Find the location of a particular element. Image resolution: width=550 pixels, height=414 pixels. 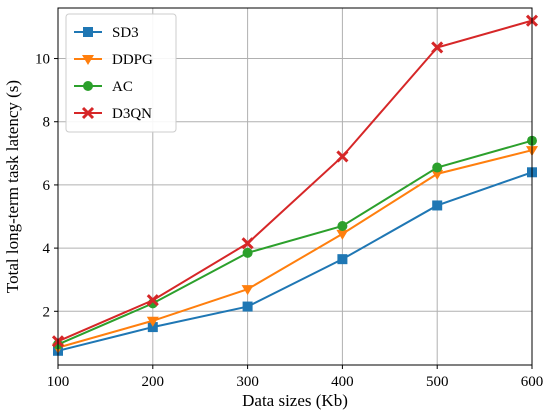

x-tick-label: 600 is located at coordinates (532, 382).